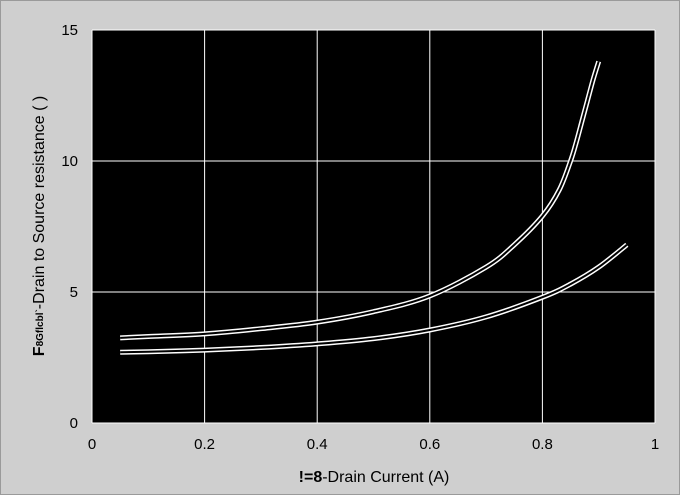 The height and width of the screenshot is (495, 680). Describe the element at coordinates (92, 444) in the screenshot. I see `x-tick-label: 0` at that location.